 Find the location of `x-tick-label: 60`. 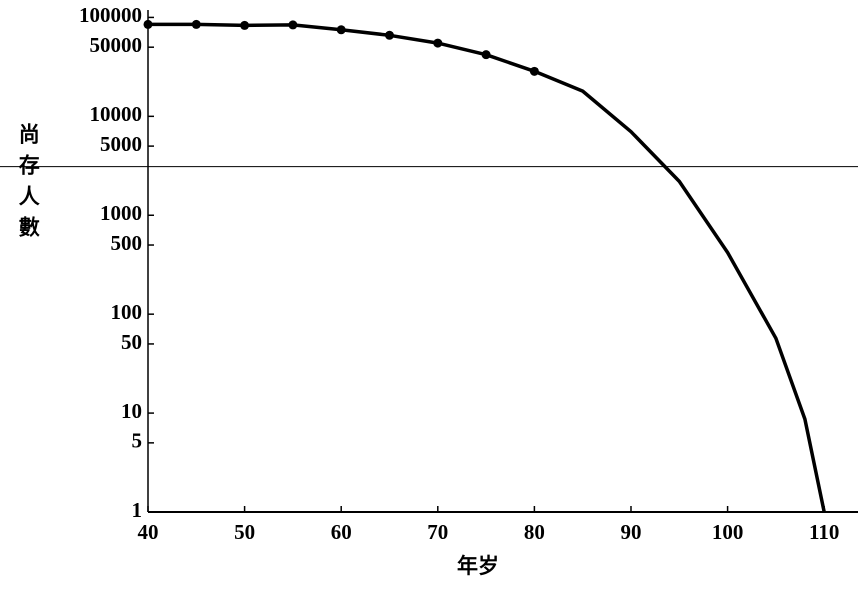

x-tick-label: 60 is located at coordinates (341, 532).